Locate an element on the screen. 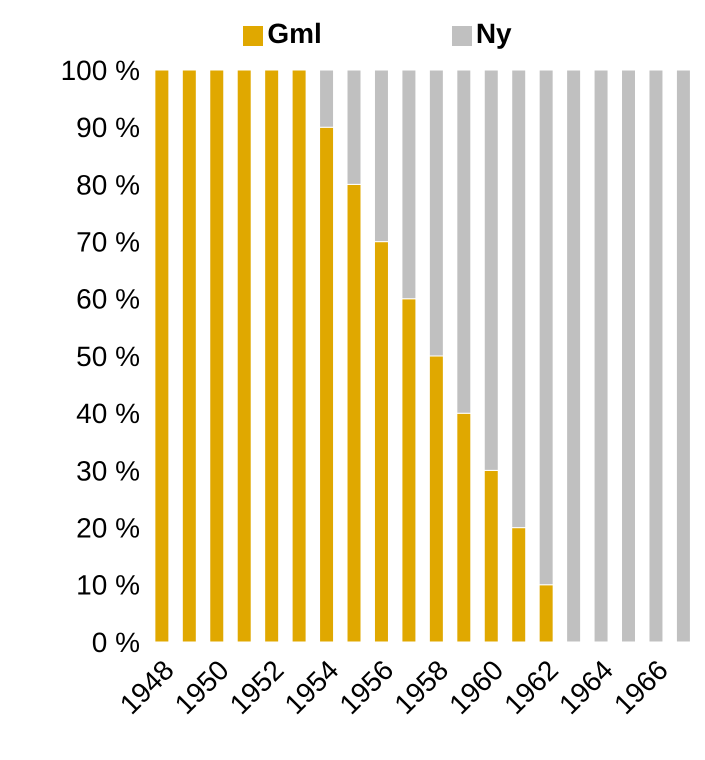 The width and height of the screenshot is (705, 760). y-tick-label: 10 % is located at coordinates (108, 585).